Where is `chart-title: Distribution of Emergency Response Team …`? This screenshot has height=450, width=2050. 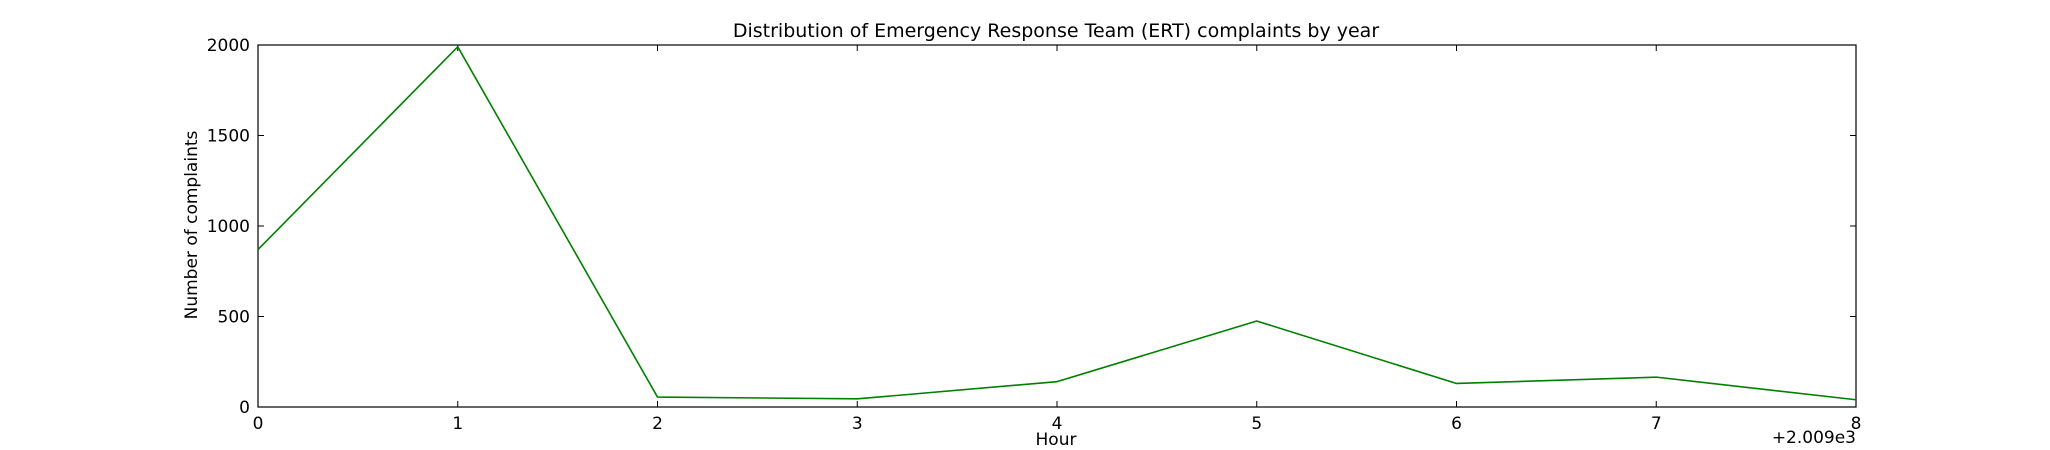 chart-title: Distribution of Emergency Response Team … is located at coordinates (1056, 31).